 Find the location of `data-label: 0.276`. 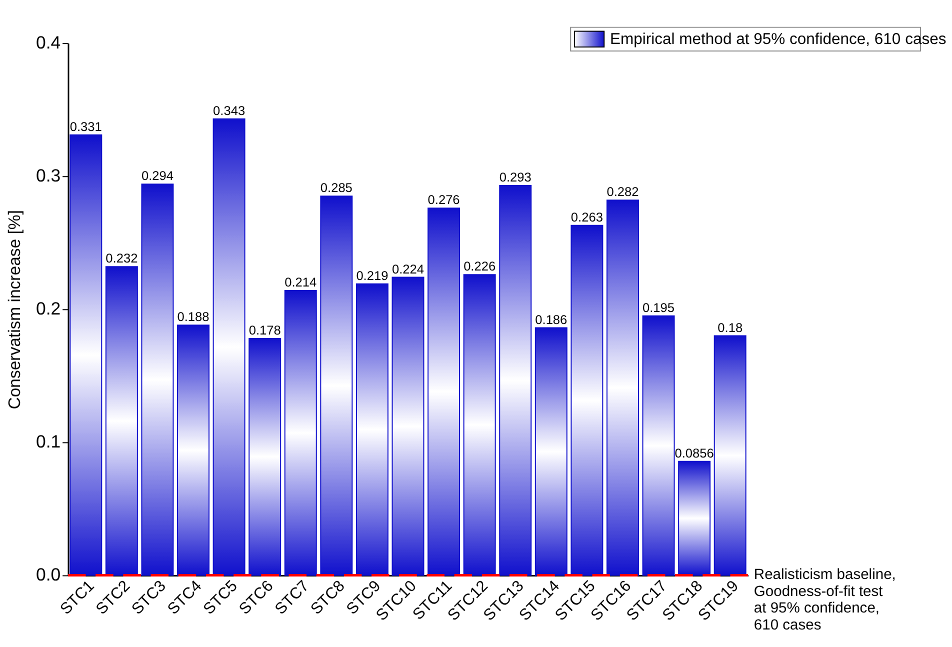

data-label: 0.276 is located at coordinates (444, 200).